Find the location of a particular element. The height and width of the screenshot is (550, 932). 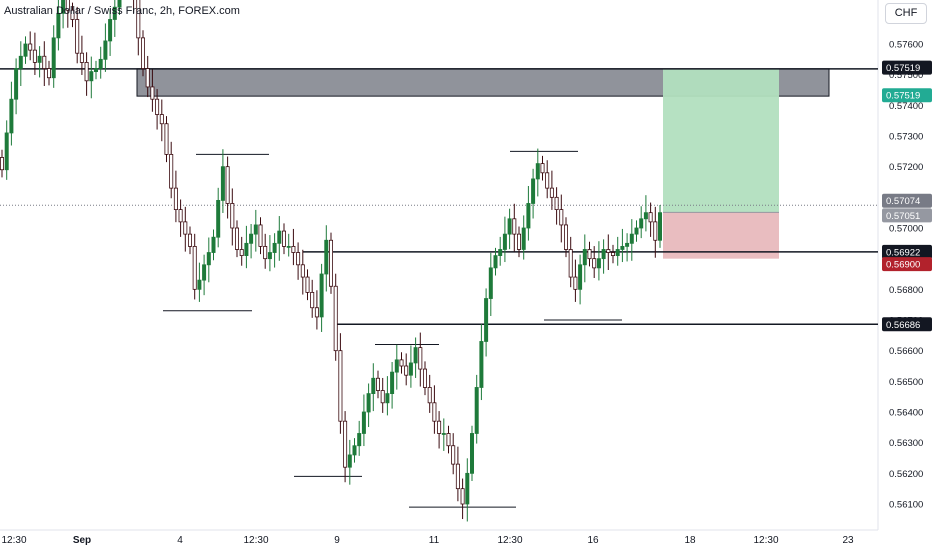

current-price-tag-bg is located at coordinates (907, 200).